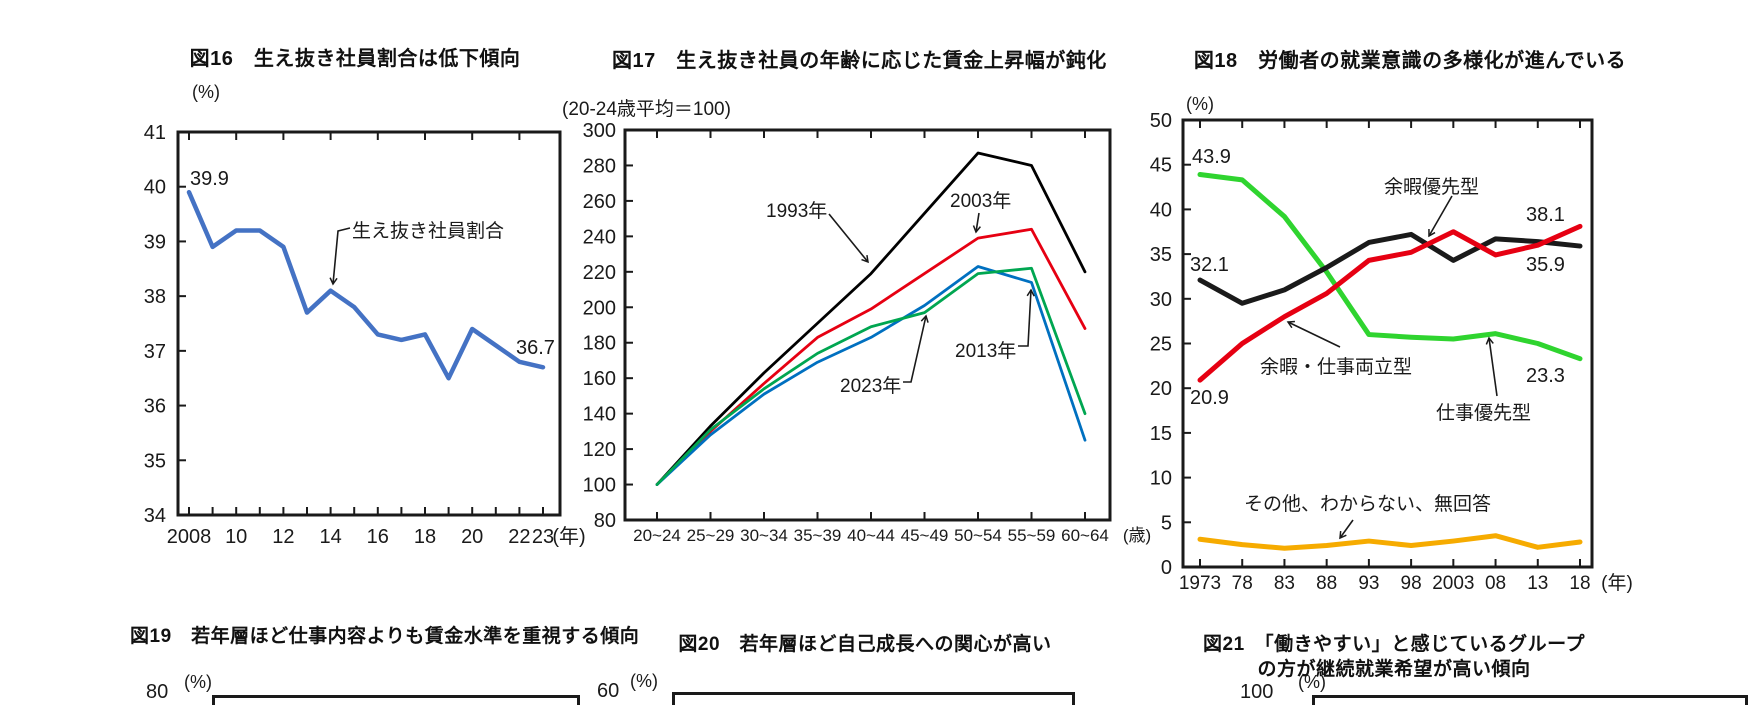 The height and width of the screenshot is (705, 1754). What do you see at coordinates (599, 344) in the screenshot?
I see `fig17-y-tick-label: 180` at bounding box center [599, 344].